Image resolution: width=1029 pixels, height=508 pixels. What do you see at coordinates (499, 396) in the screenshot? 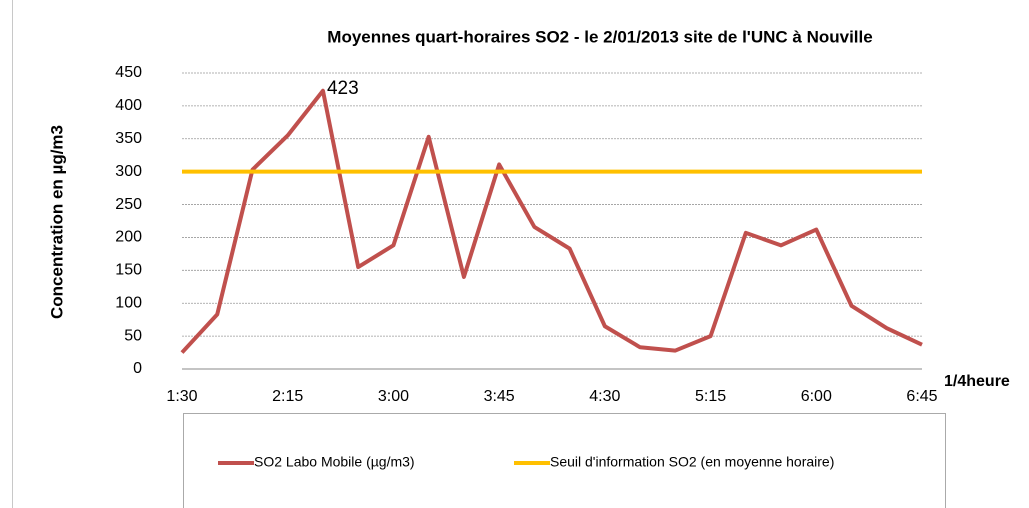
I see `x-tick-label: 3:45` at bounding box center [499, 396].